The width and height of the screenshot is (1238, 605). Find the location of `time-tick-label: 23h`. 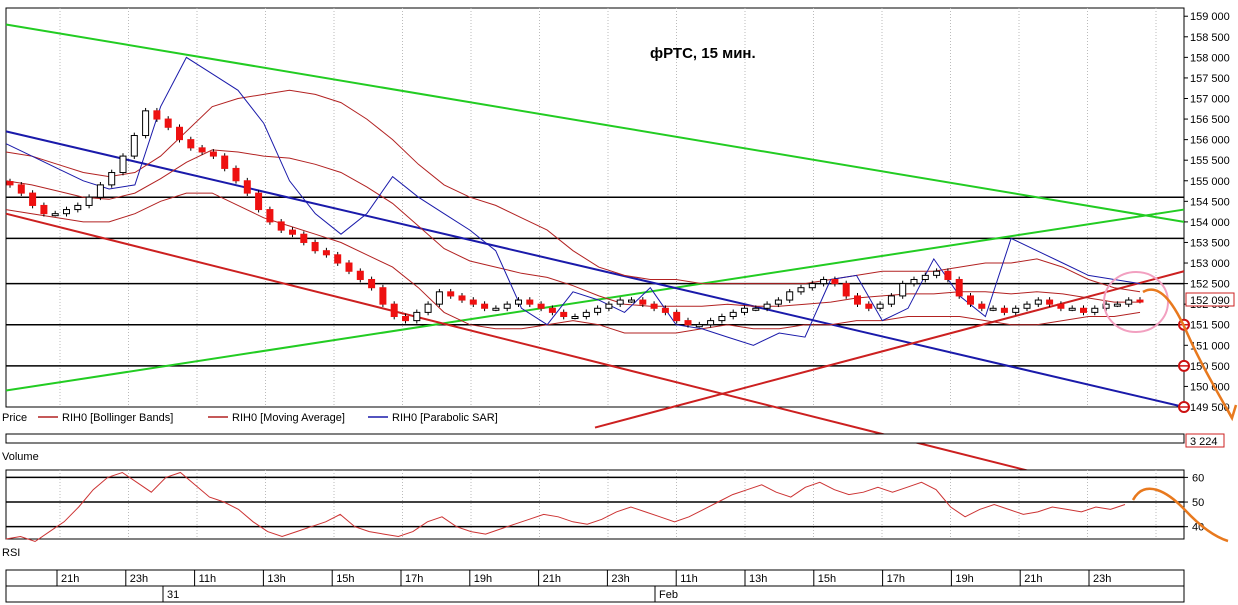

time-tick-label: 23h is located at coordinates (139, 579).